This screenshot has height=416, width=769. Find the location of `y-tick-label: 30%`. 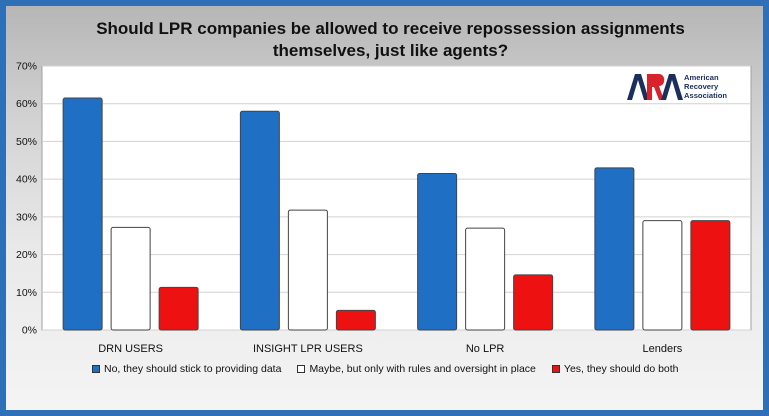

y-tick-label: 30% is located at coordinates (26, 217).